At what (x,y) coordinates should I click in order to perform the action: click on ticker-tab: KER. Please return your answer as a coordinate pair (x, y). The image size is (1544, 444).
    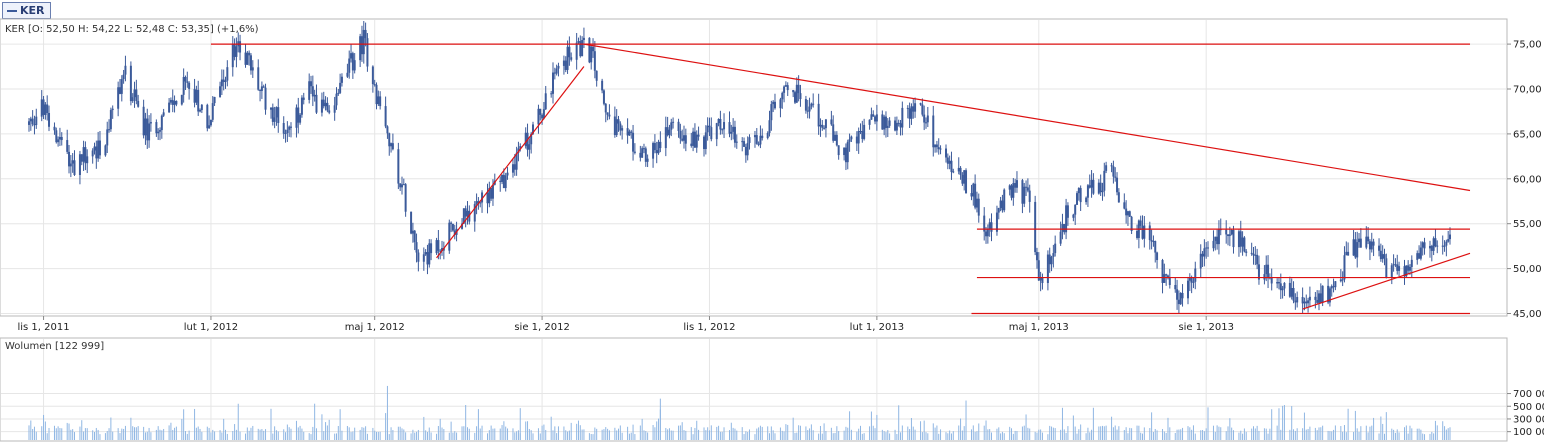
    Looking at the image, I should click on (26, 10).